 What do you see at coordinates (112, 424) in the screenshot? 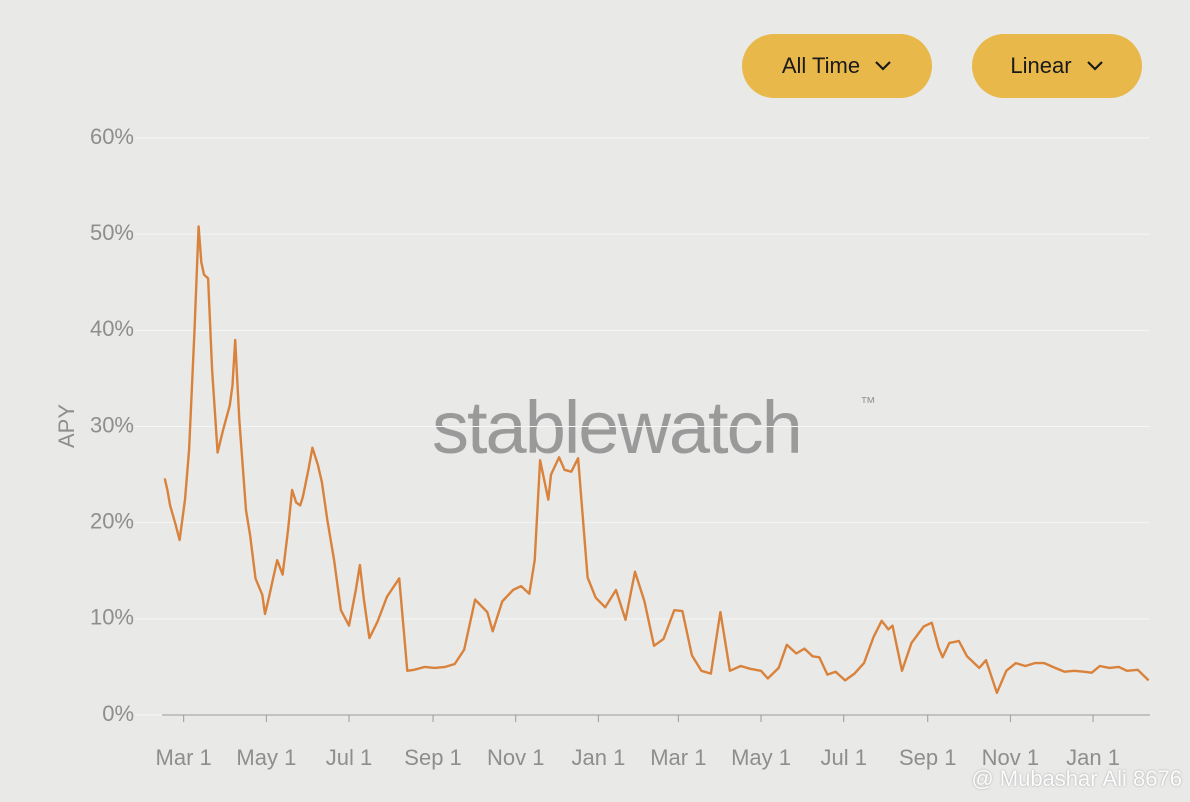
I see `y-tick-label: 30%` at bounding box center [112, 424].